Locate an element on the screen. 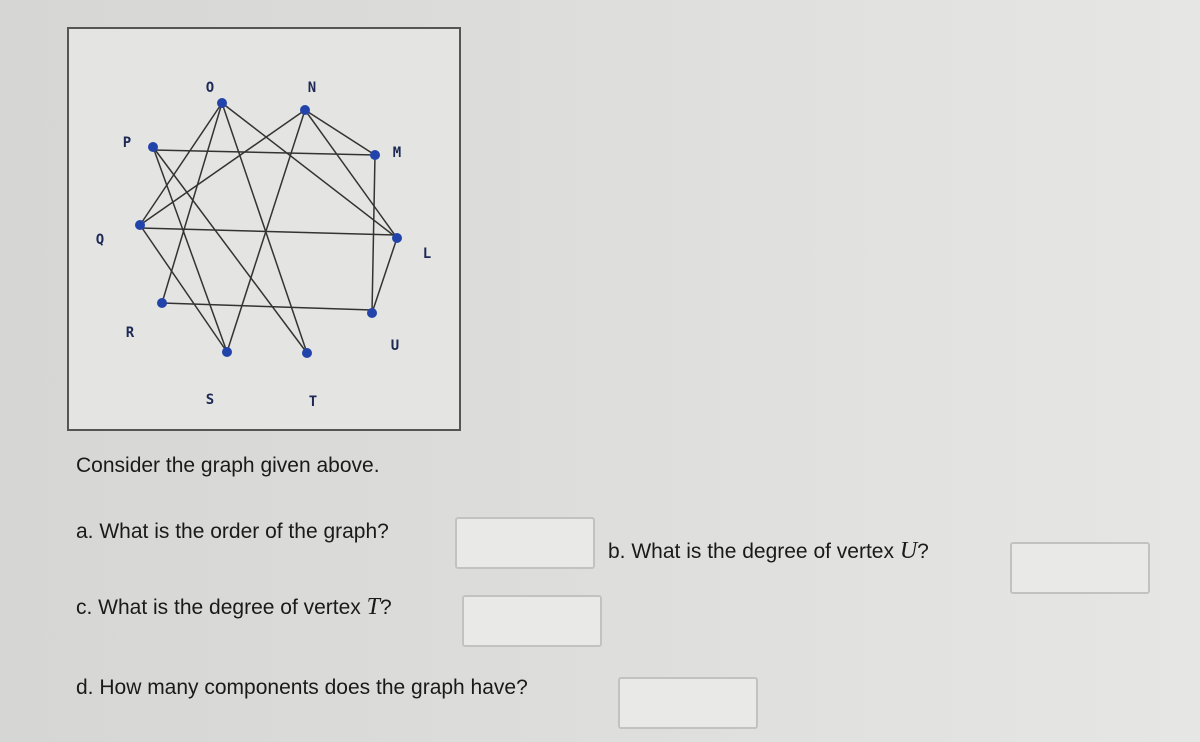 The width and height of the screenshot is (1200, 742). question: b. What is the degree of vertex U? is located at coordinates (768, 551).